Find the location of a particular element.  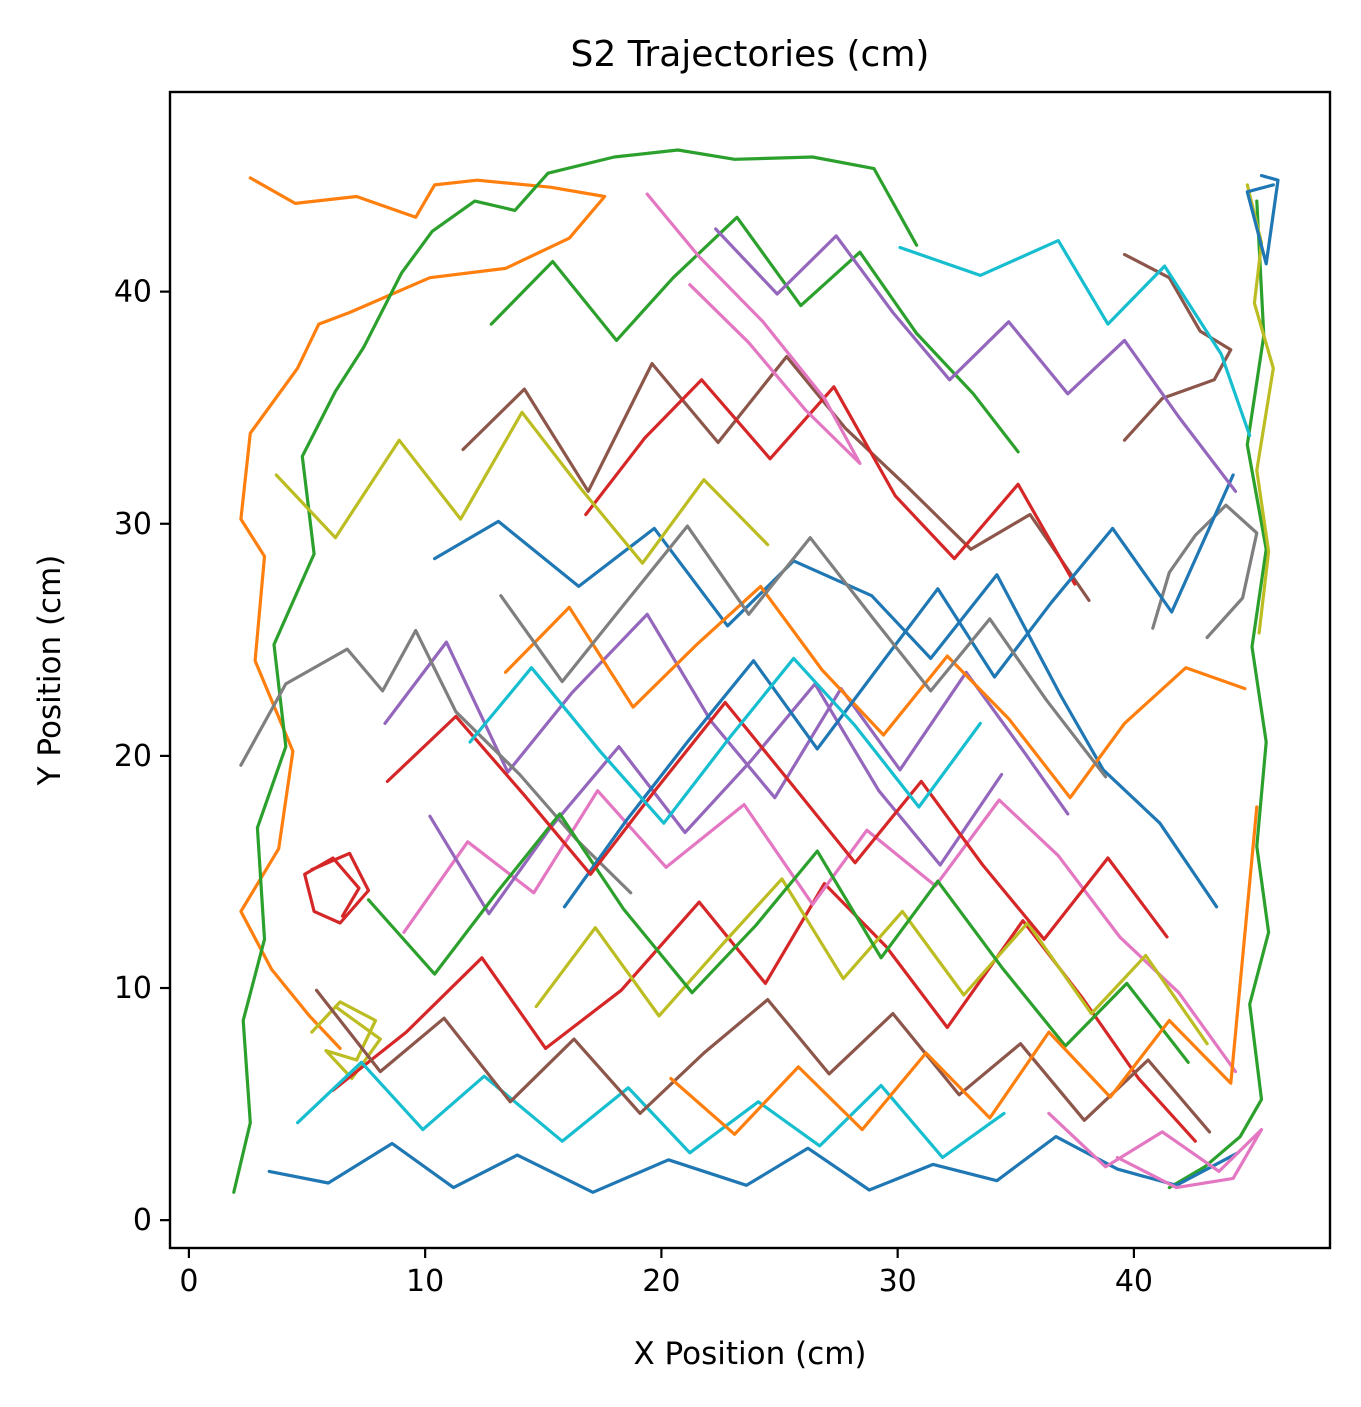

x-tick-label: 40 is located at coordinates (1134, 1281).